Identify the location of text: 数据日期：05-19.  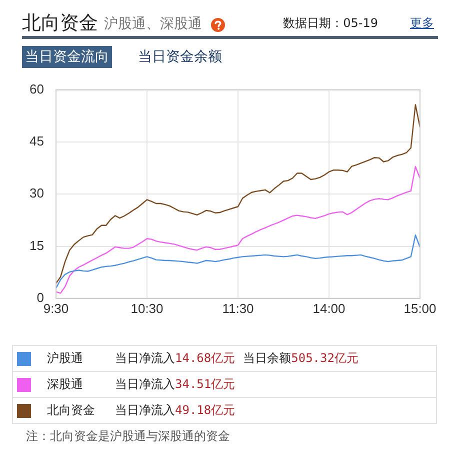
(330, 23).